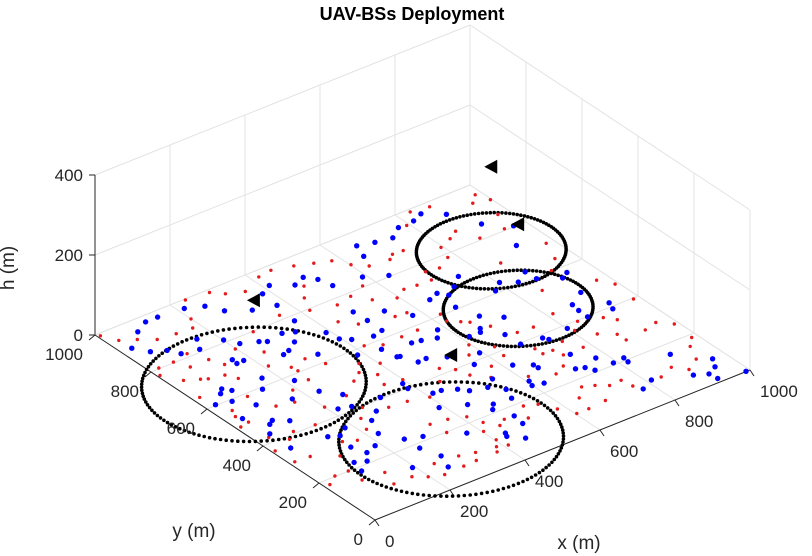 The width and height of the screenshot is (812, 556). I want to click on y-tick-label: 600, so click(181, 428).